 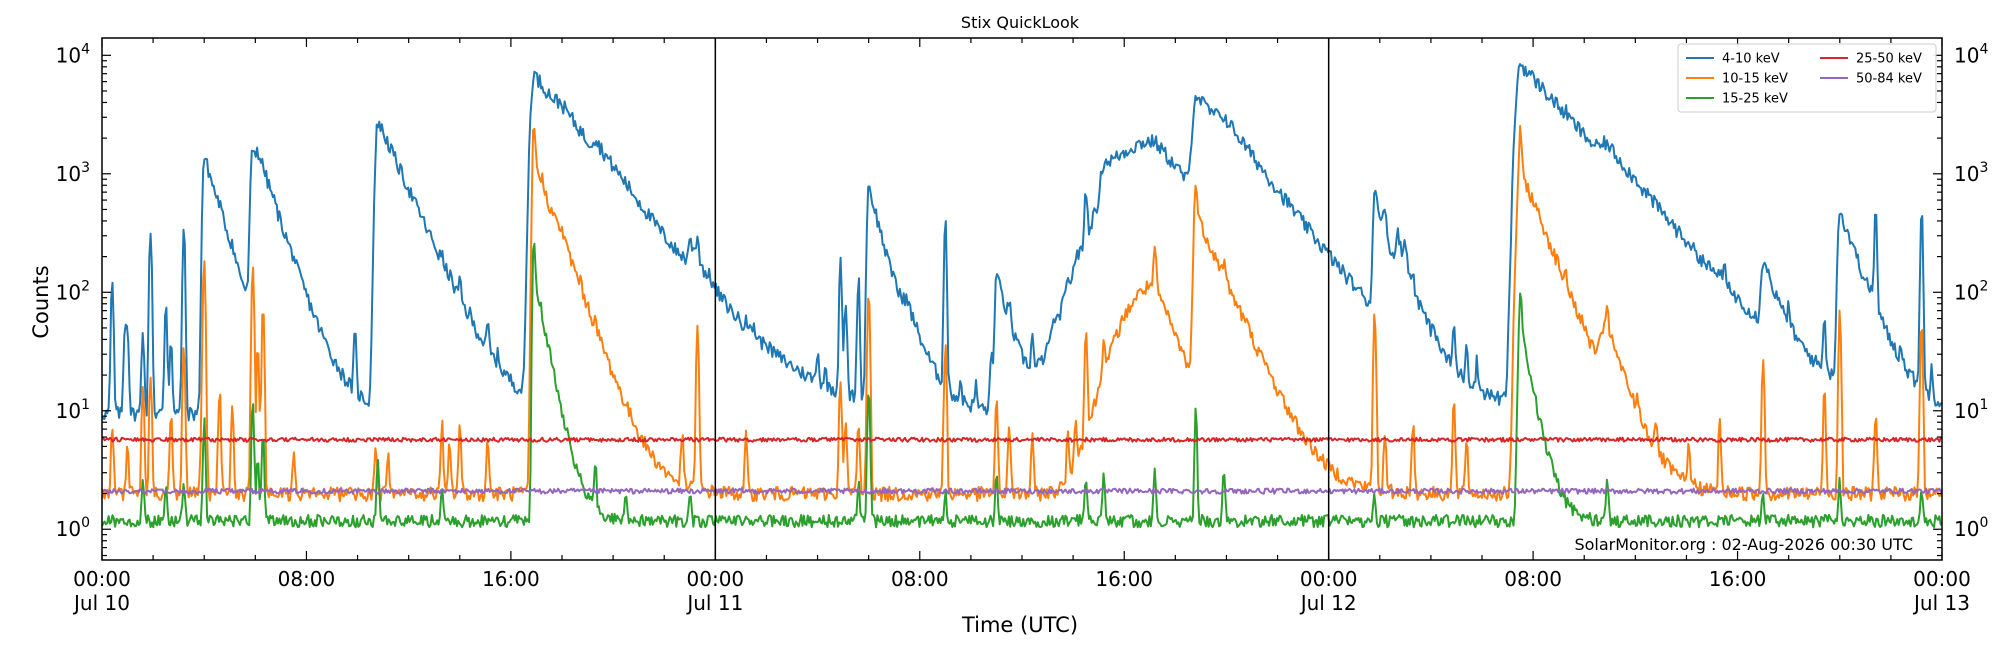 I want to click on legend-box, so click(x=1807, y=78).